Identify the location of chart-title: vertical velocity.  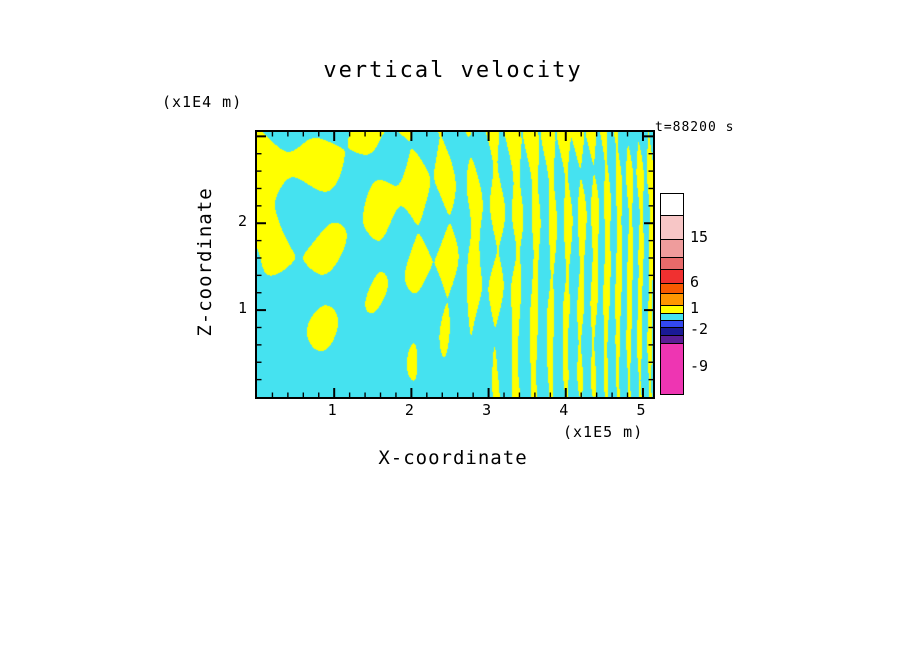
(453, 70).